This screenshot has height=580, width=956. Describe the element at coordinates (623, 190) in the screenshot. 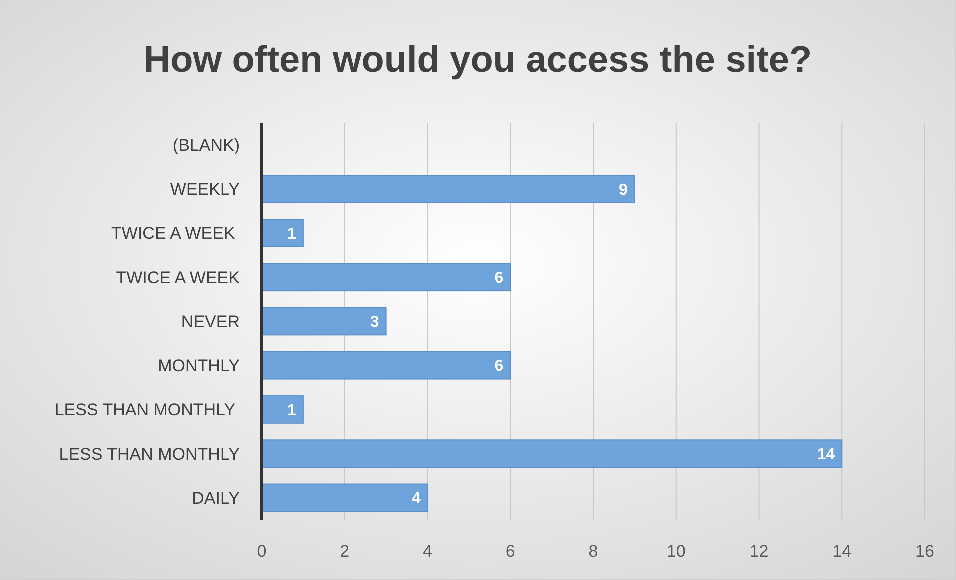

I see `data-label: 9` at that location.